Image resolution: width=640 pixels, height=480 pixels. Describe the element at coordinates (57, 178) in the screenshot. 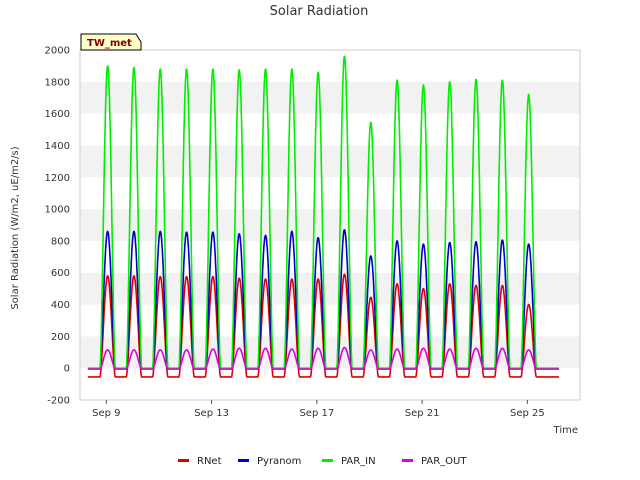

I see `y-tick-label: 1200` at that location.